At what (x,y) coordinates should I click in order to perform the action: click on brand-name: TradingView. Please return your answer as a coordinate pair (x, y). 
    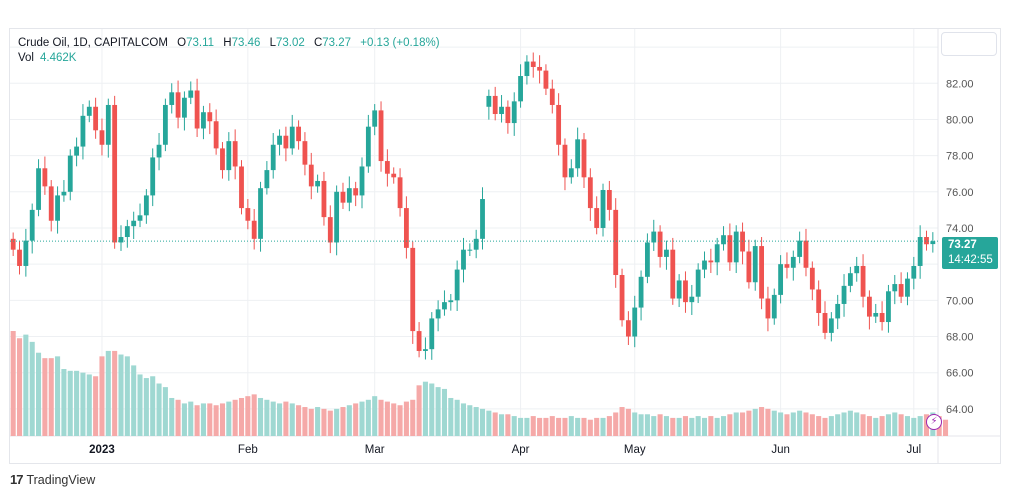
    Looking at the image, I should click on (61, 480).